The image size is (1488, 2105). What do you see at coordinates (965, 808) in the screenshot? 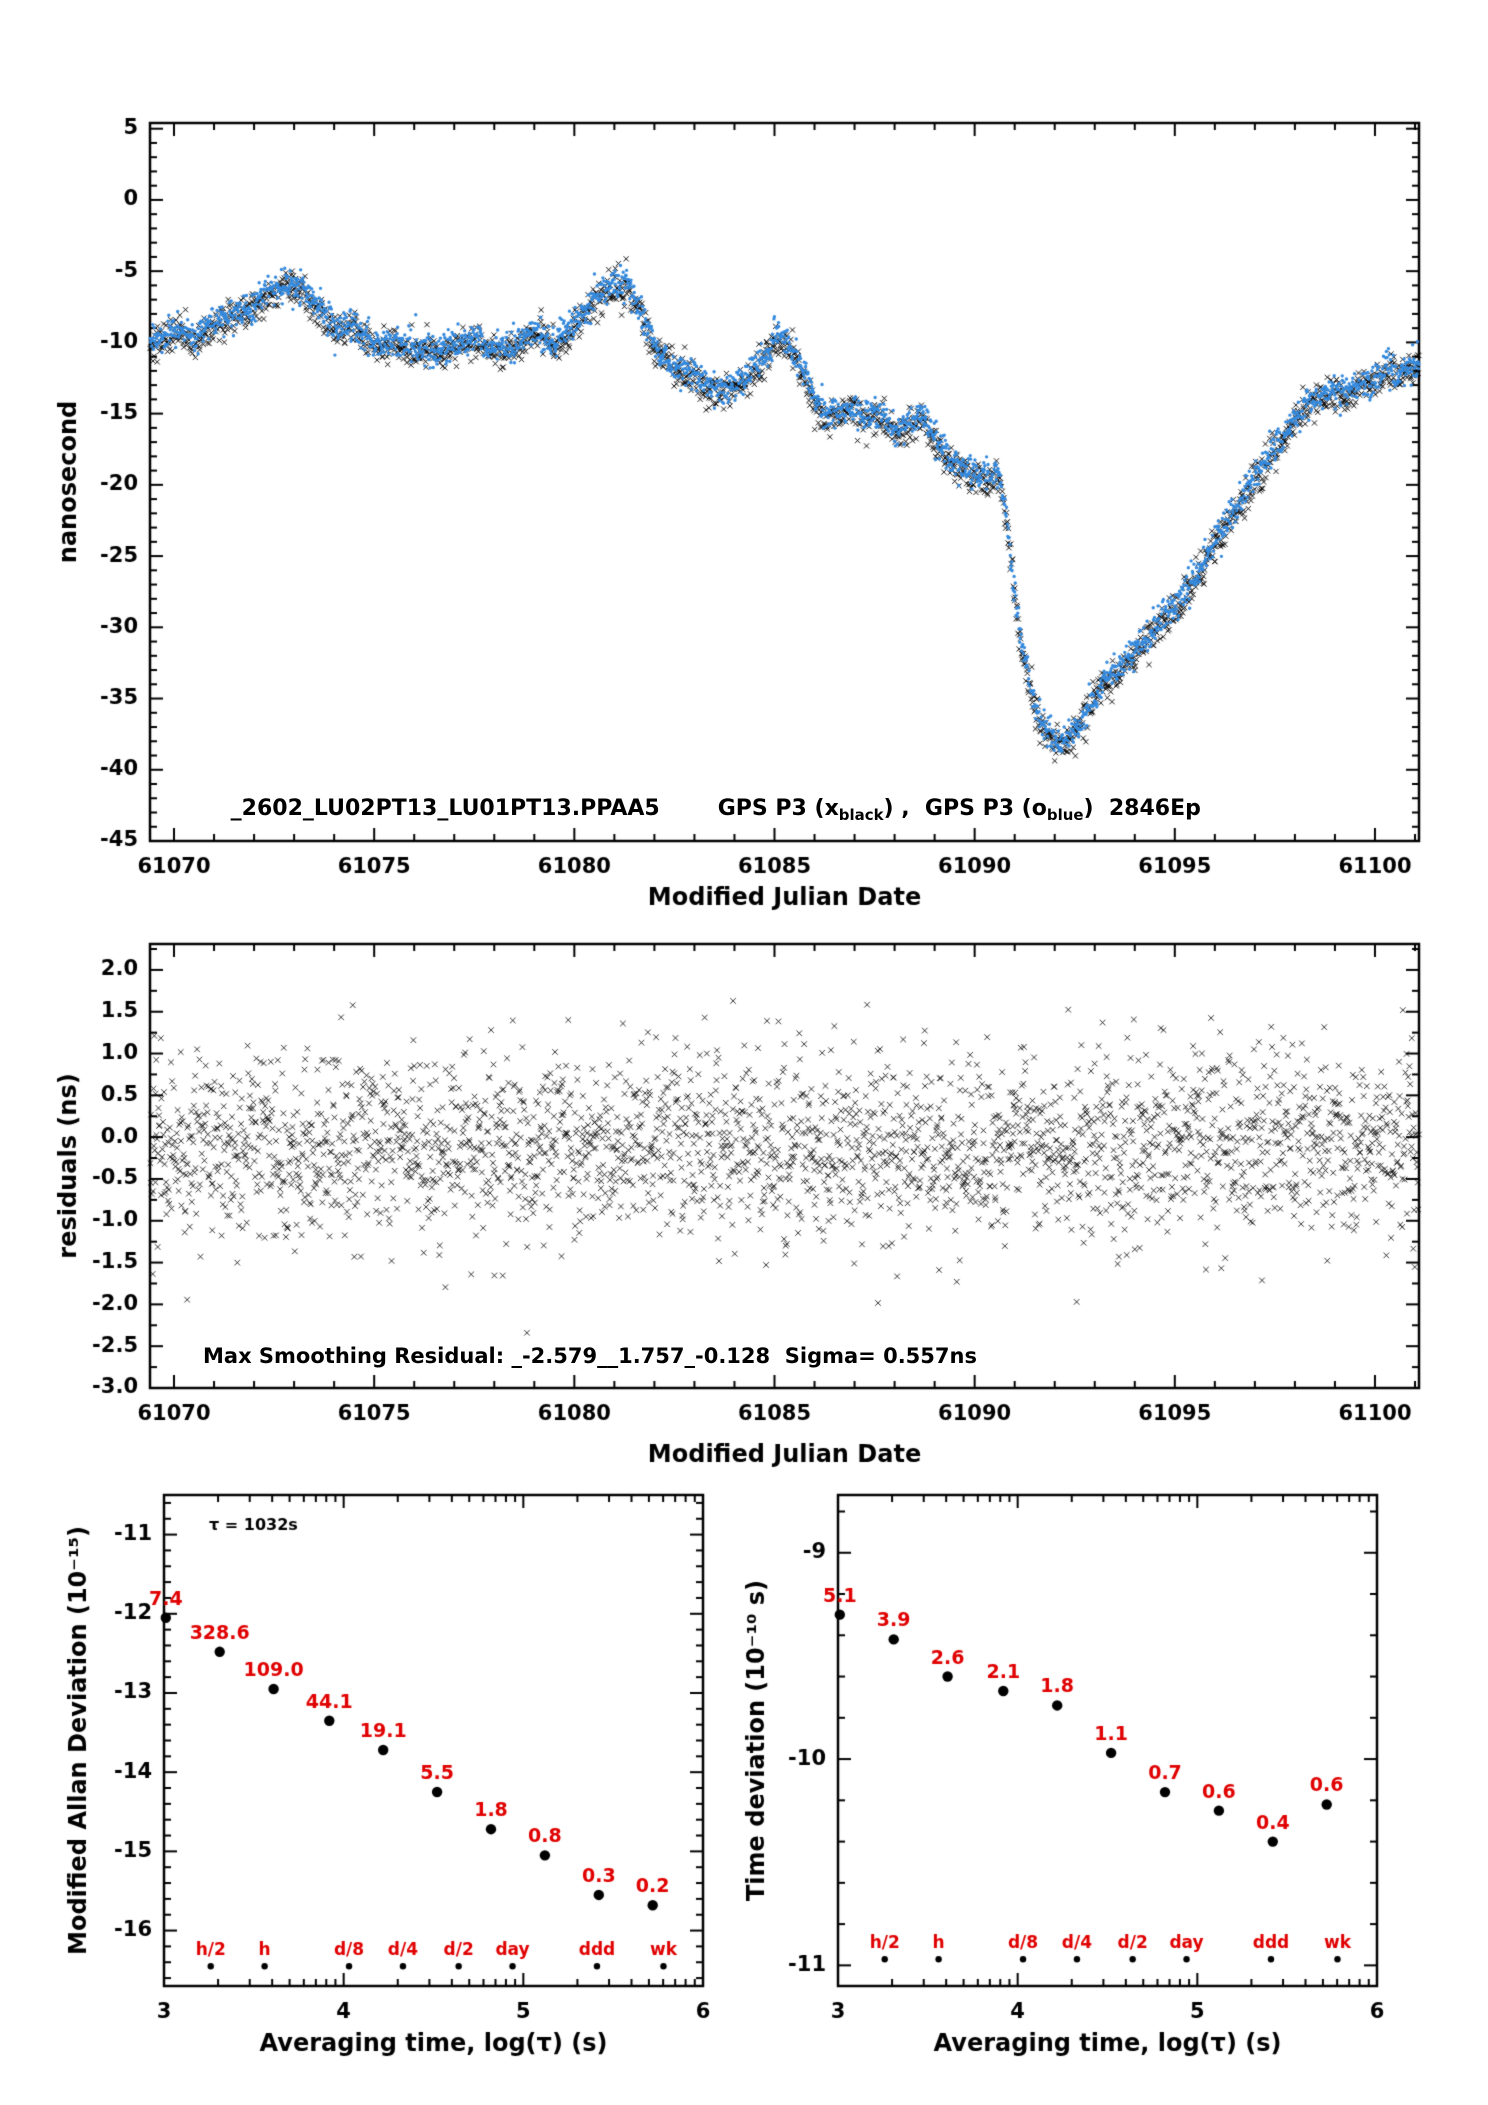
I see `legend-seg-gps-o: ) , GPS P3 (o` at bounding box center [965, 808].